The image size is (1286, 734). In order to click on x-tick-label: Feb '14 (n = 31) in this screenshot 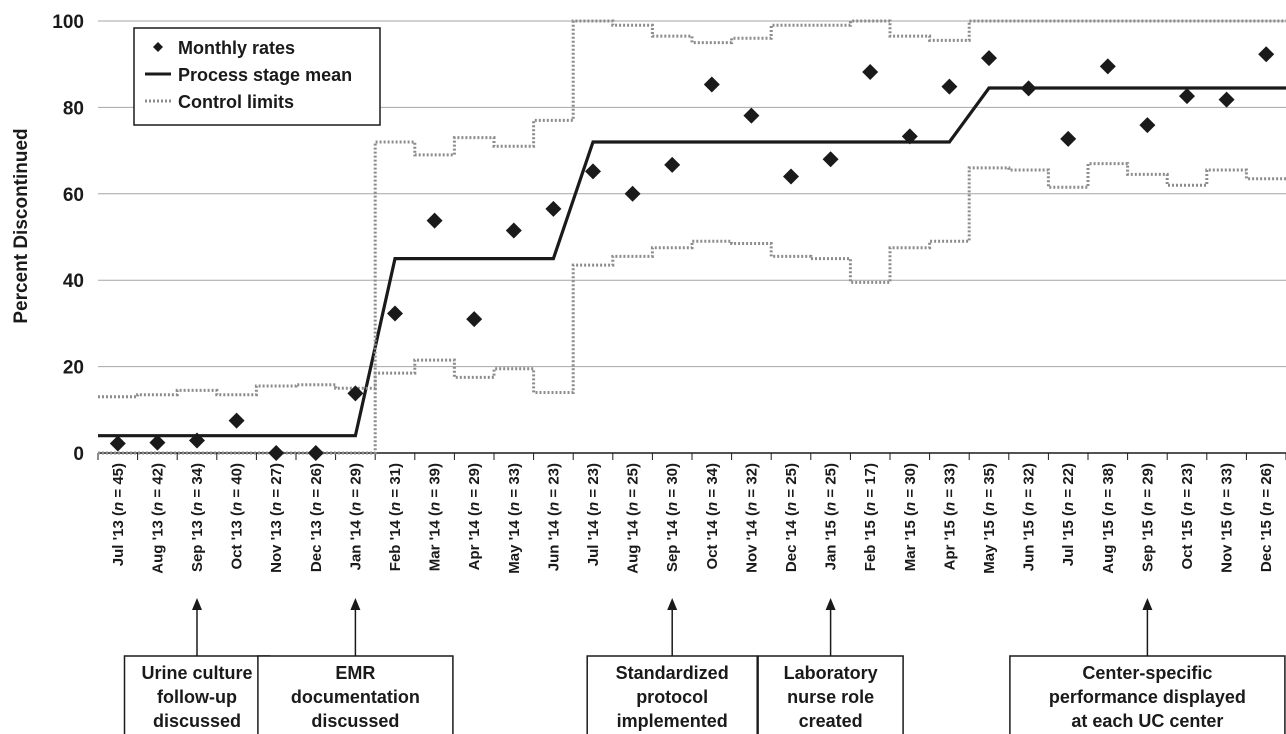, I will do `click(395, 517)`.